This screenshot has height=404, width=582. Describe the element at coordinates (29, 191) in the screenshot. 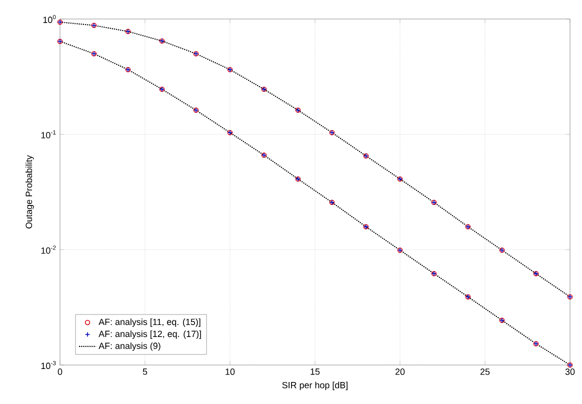

I see `y-axis-title: Outage Probability` at that location.